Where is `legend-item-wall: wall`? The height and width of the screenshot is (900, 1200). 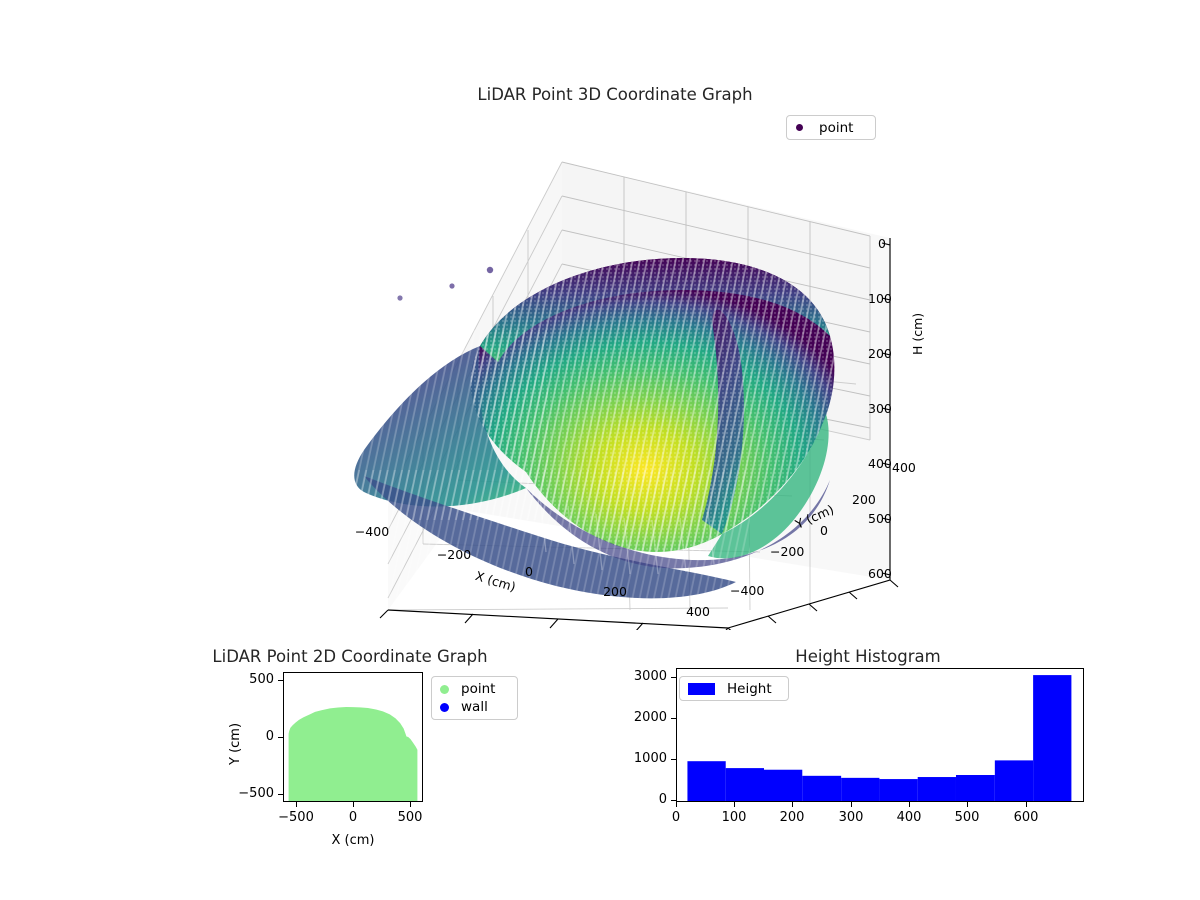
legend-item-wall: wall is located at coordinates (474, 707).